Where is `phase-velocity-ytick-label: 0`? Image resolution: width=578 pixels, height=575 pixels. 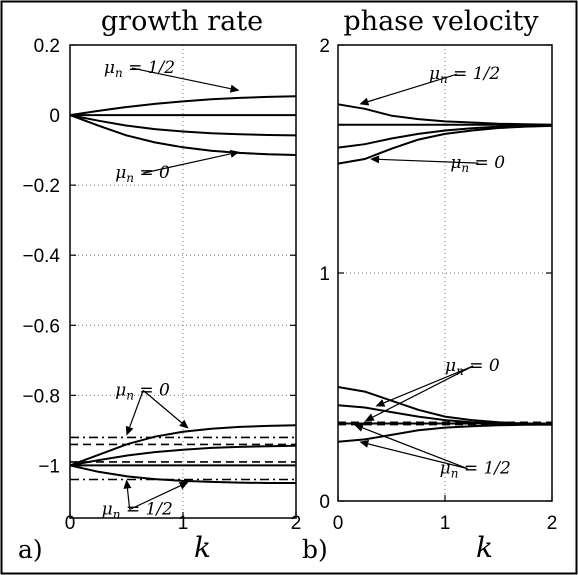 phase-velocity-ytick-label: 0 is located at coordinates (324, 502).